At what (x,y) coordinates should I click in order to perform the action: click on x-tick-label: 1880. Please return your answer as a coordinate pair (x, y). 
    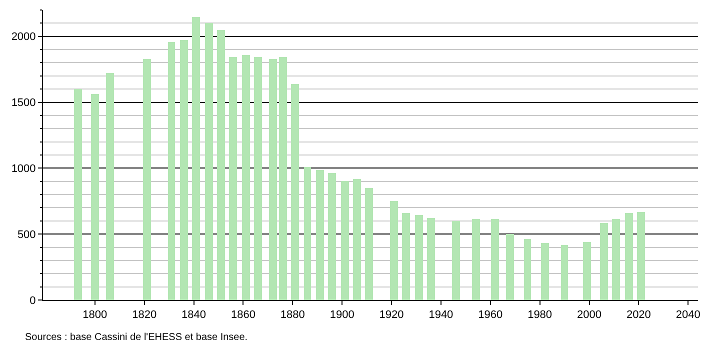
    Looking at the image, I should click on (292, 315).